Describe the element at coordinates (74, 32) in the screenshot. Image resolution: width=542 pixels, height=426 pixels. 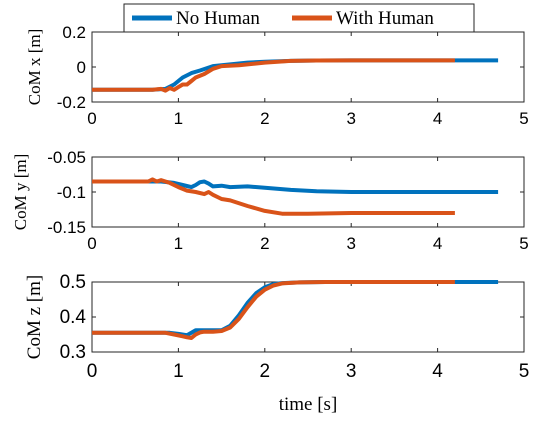
I see `ytick-label: 0.2` at that location.